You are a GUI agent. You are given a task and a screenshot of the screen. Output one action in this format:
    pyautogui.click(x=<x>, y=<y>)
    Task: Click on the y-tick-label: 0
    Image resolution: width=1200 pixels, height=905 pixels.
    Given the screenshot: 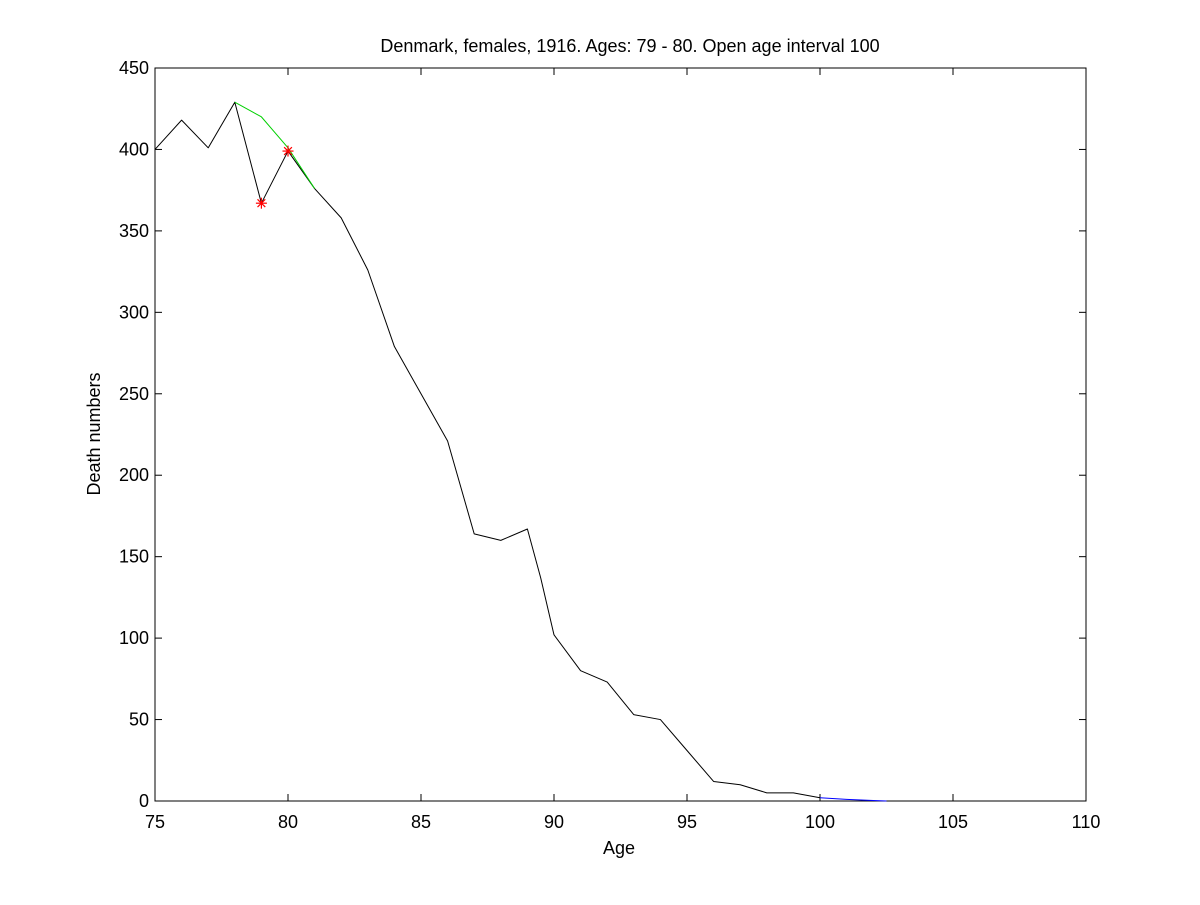 What is the action you would take?
    pyautogui.click(x=144, y=801)
    